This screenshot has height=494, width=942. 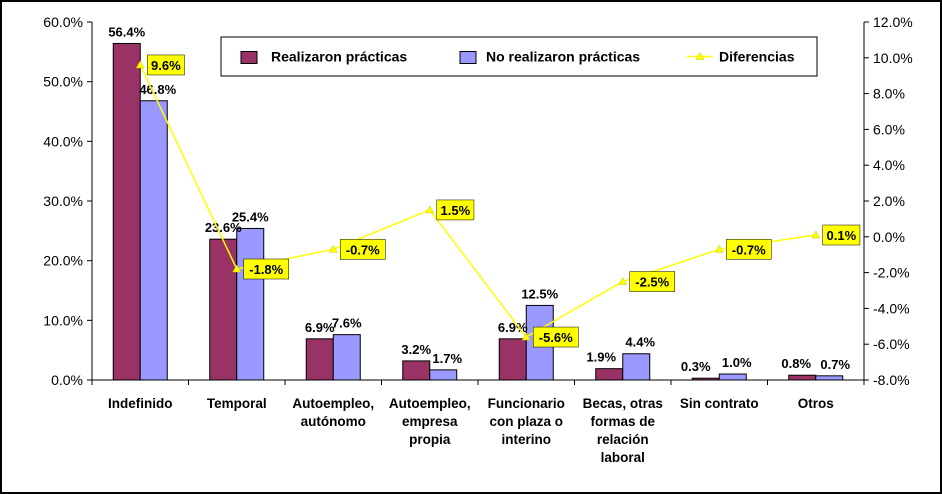 I want to click on bar-label-no-realizaron: 7.6%, so click(x=347, y=323).